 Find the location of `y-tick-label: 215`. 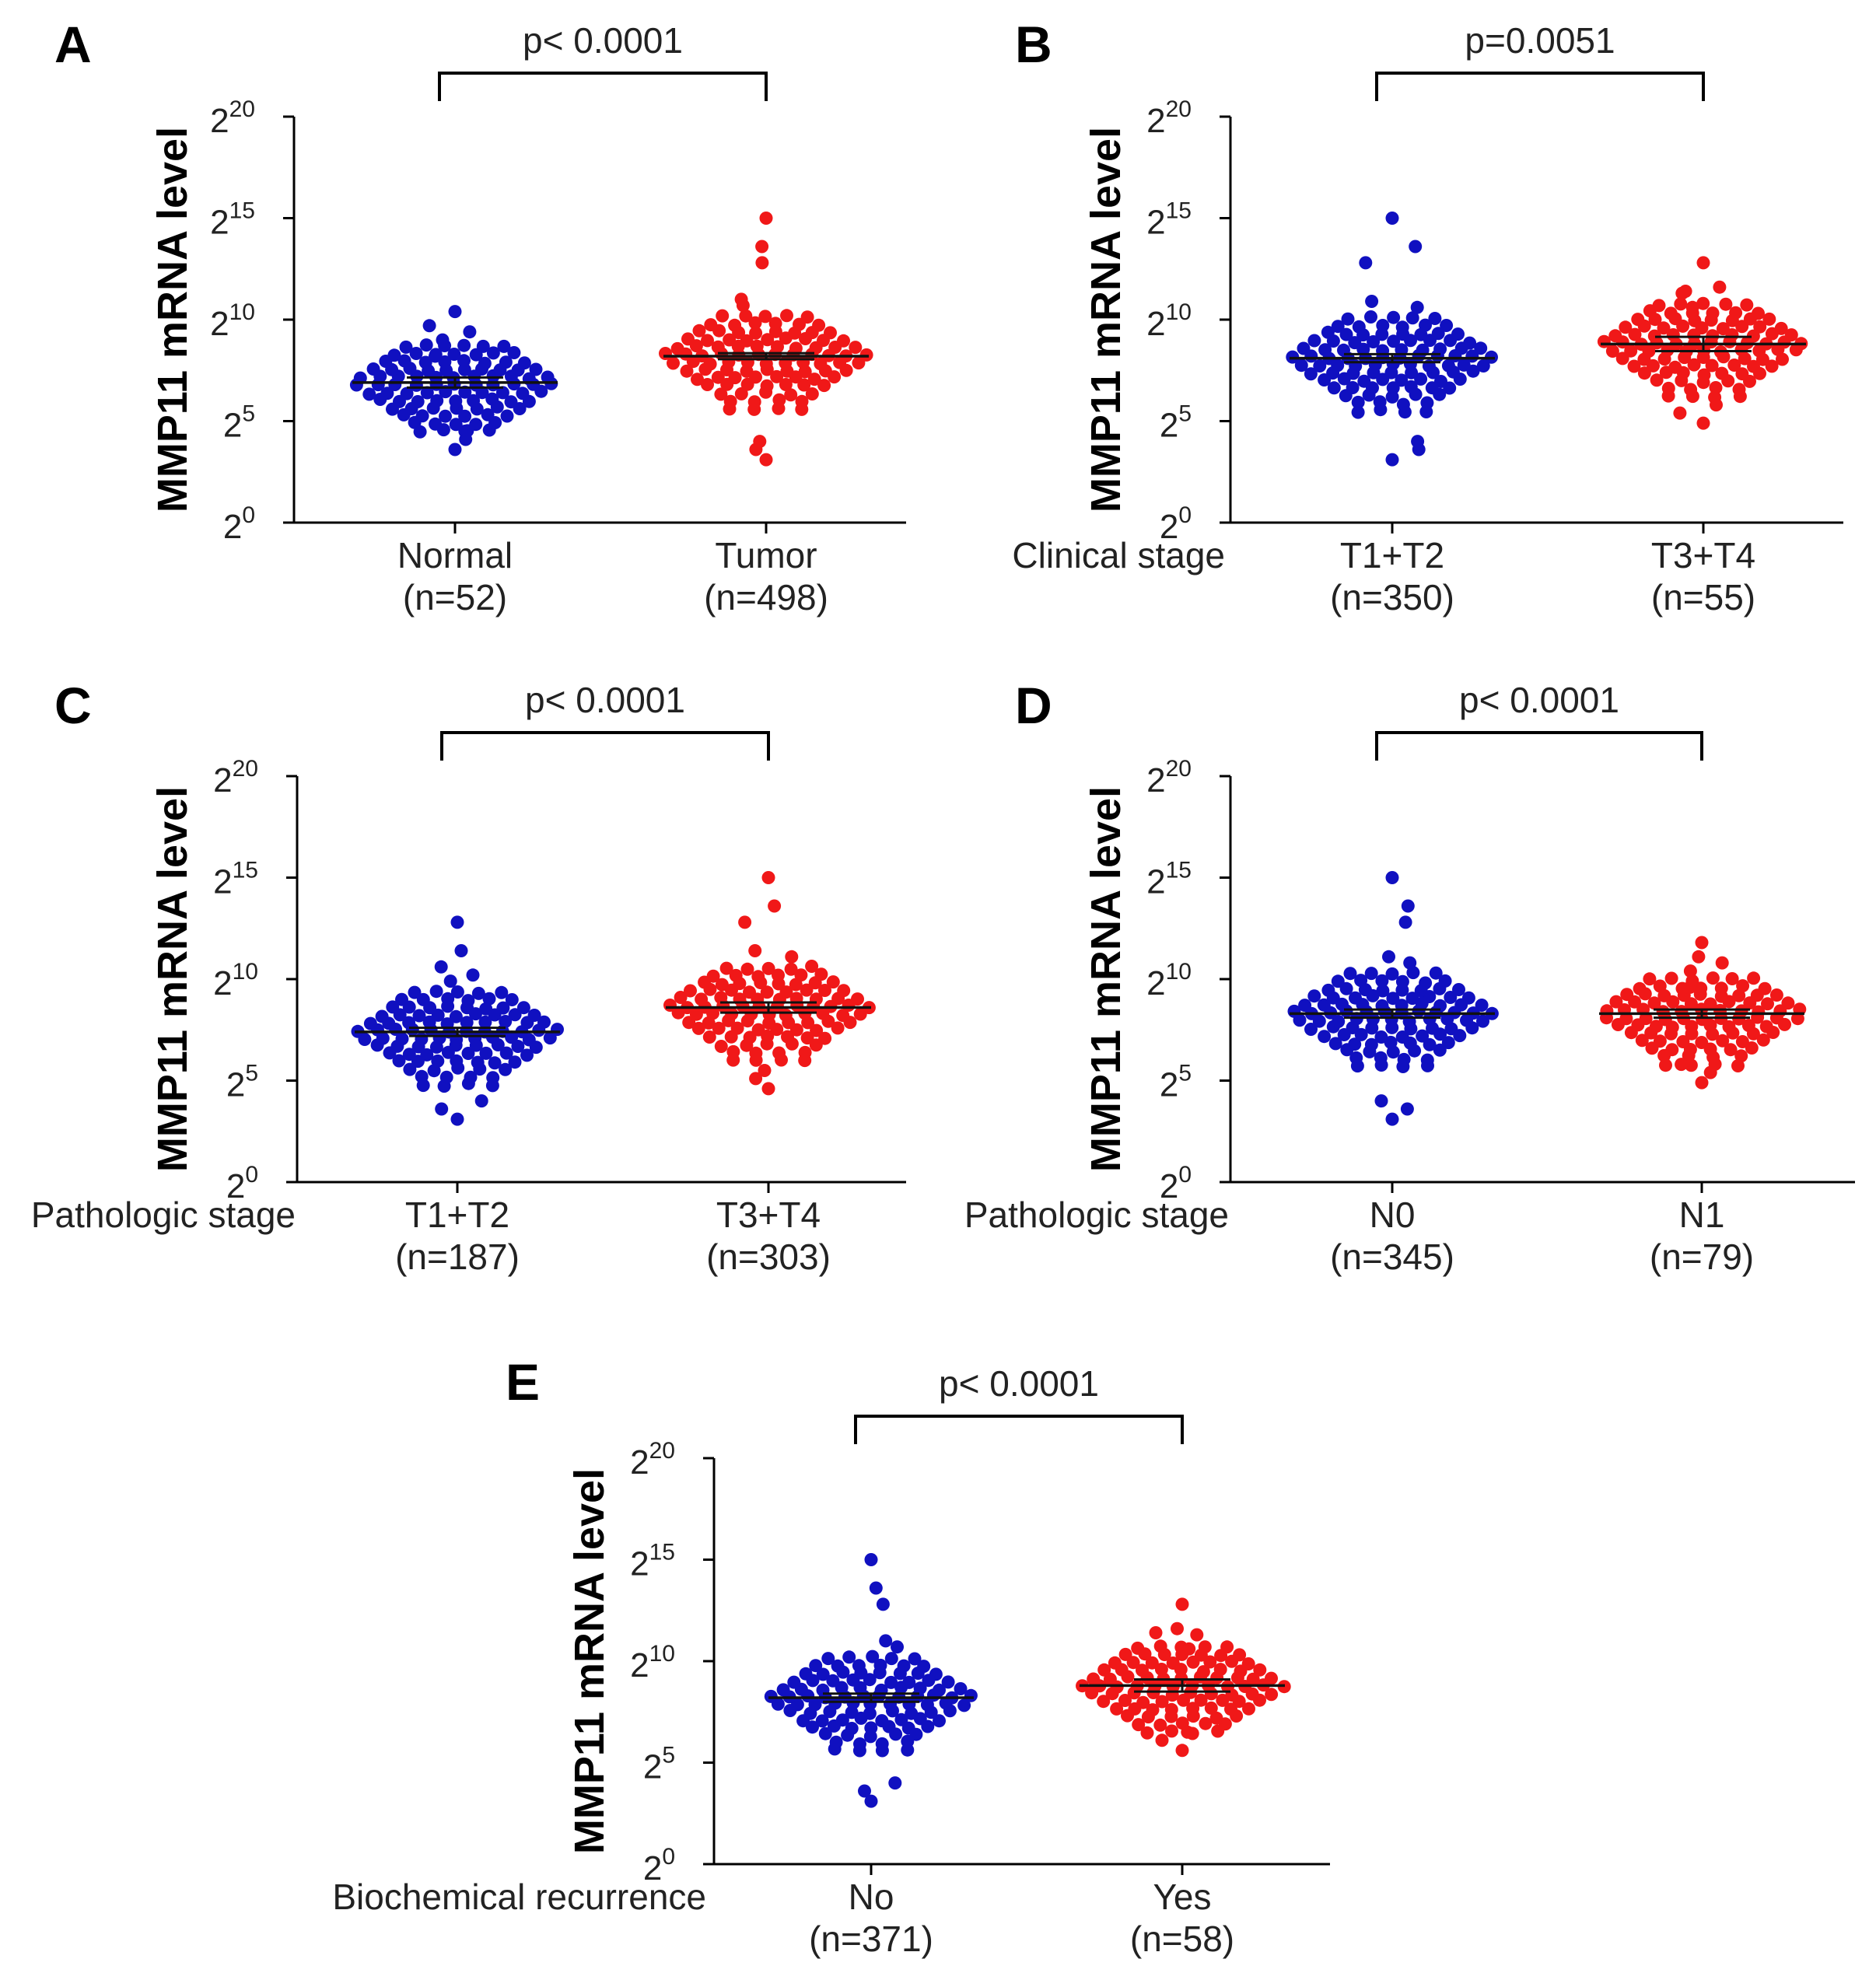

y-tick-label: 215 is located at coordinates (652, 1561).